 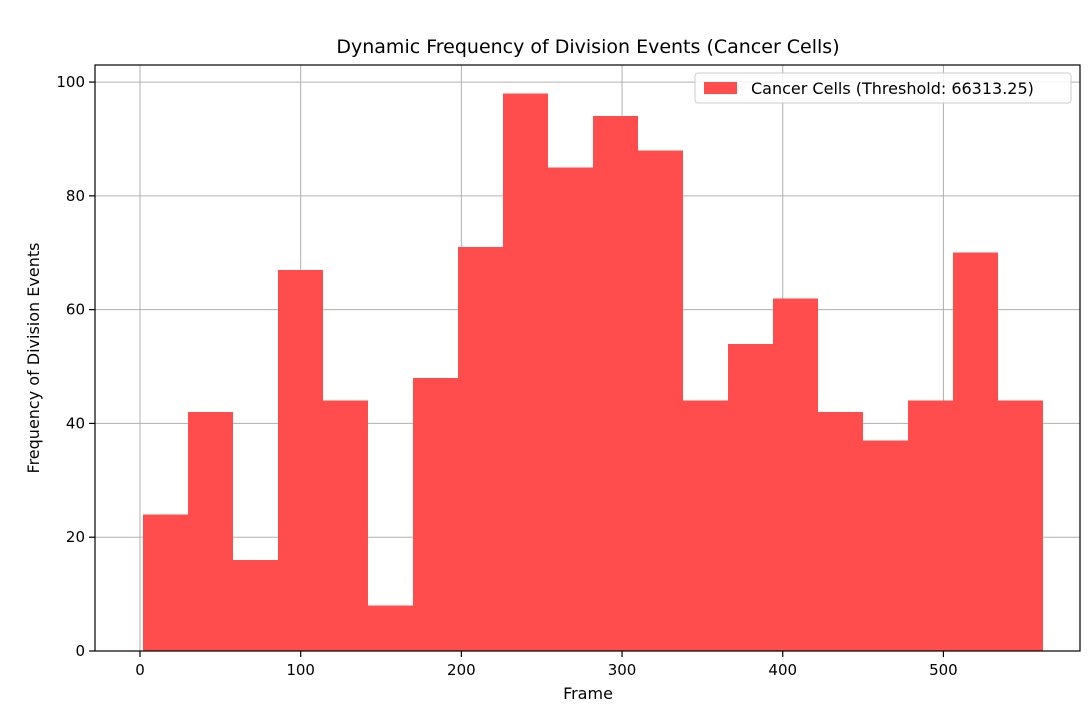 I want to click on x-tick-label: 400, so click(x=782, y=670).